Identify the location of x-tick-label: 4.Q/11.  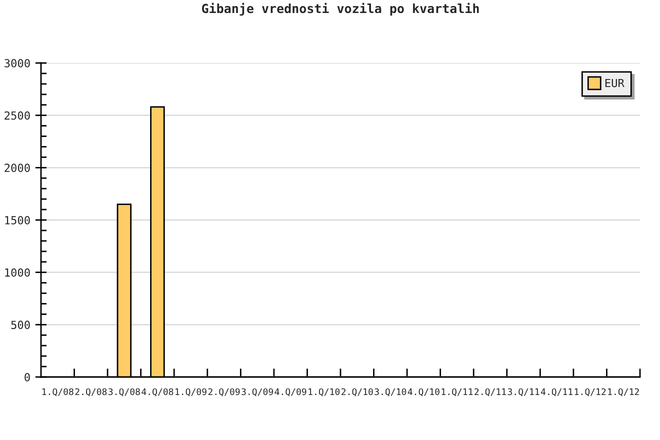
(556, 392).